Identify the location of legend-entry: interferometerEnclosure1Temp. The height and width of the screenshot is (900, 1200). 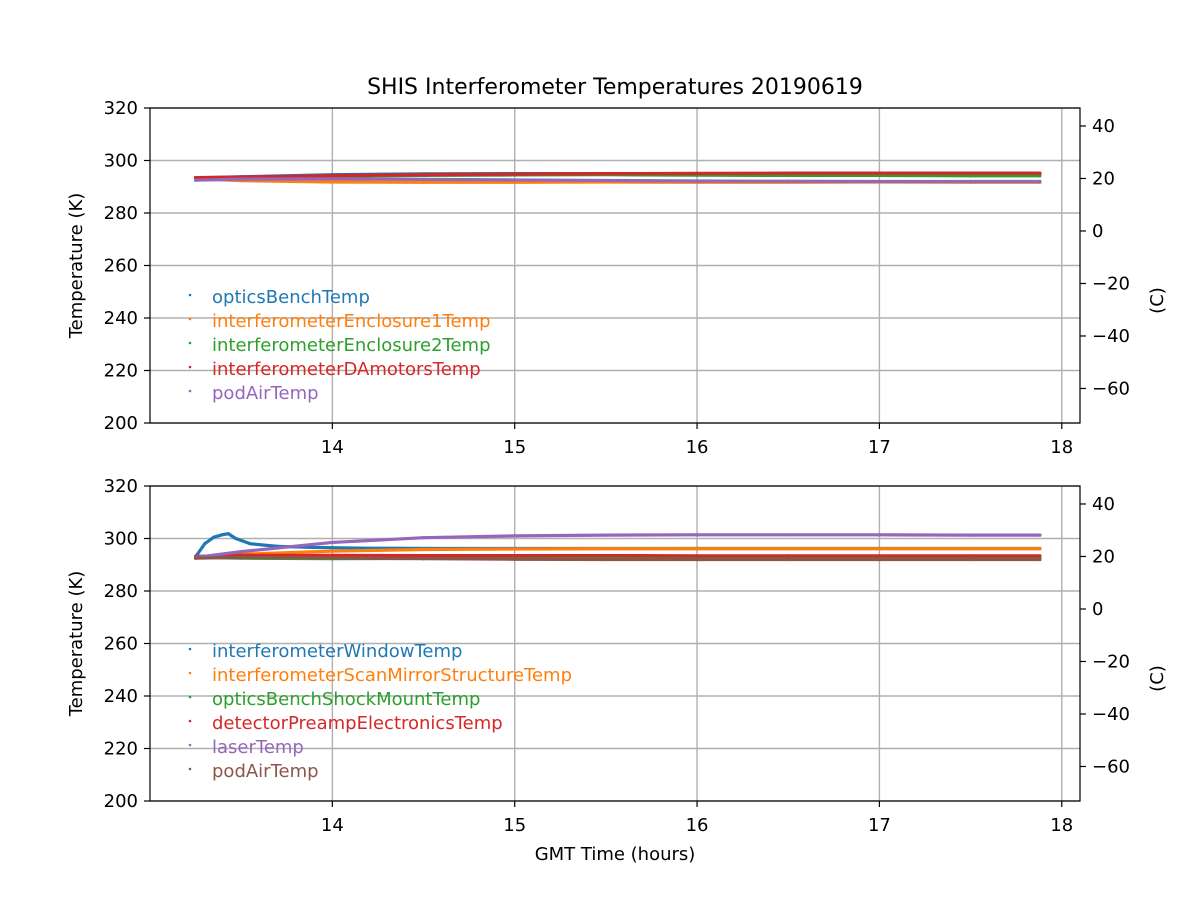
(351, 321).